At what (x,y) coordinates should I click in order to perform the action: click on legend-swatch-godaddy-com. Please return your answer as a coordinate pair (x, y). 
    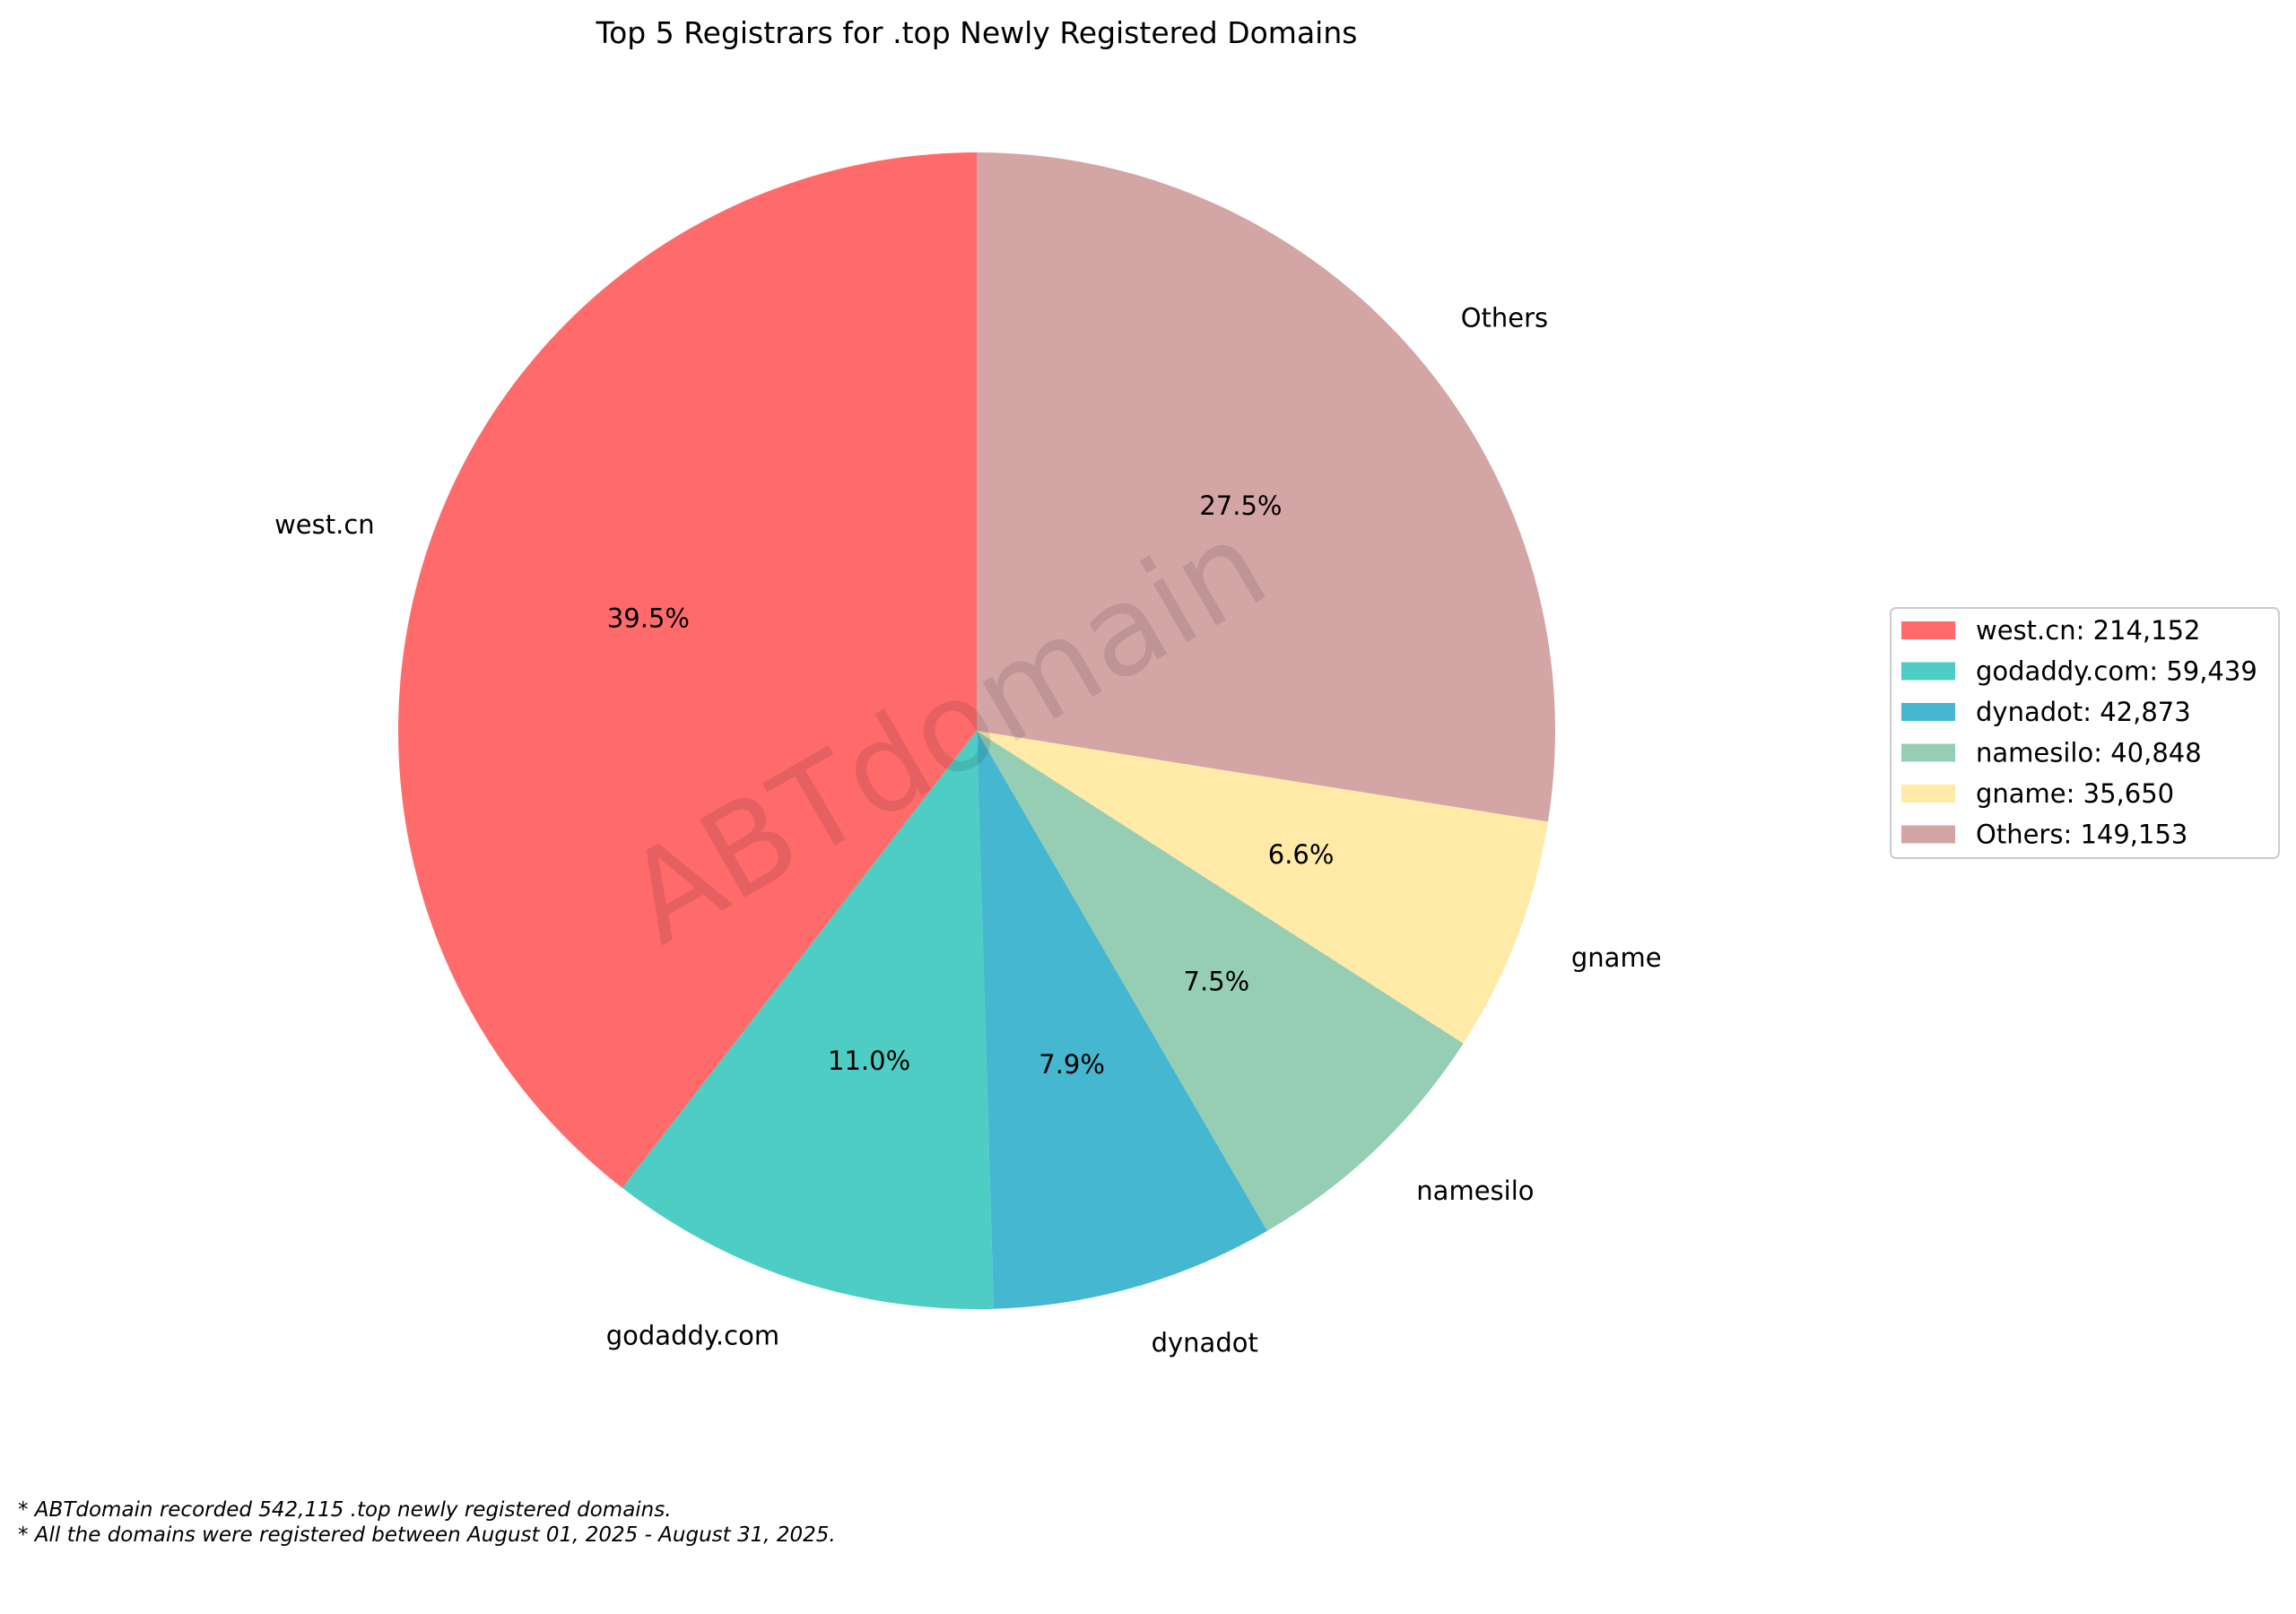
    Looking at the image, I should click on (1928, 671).